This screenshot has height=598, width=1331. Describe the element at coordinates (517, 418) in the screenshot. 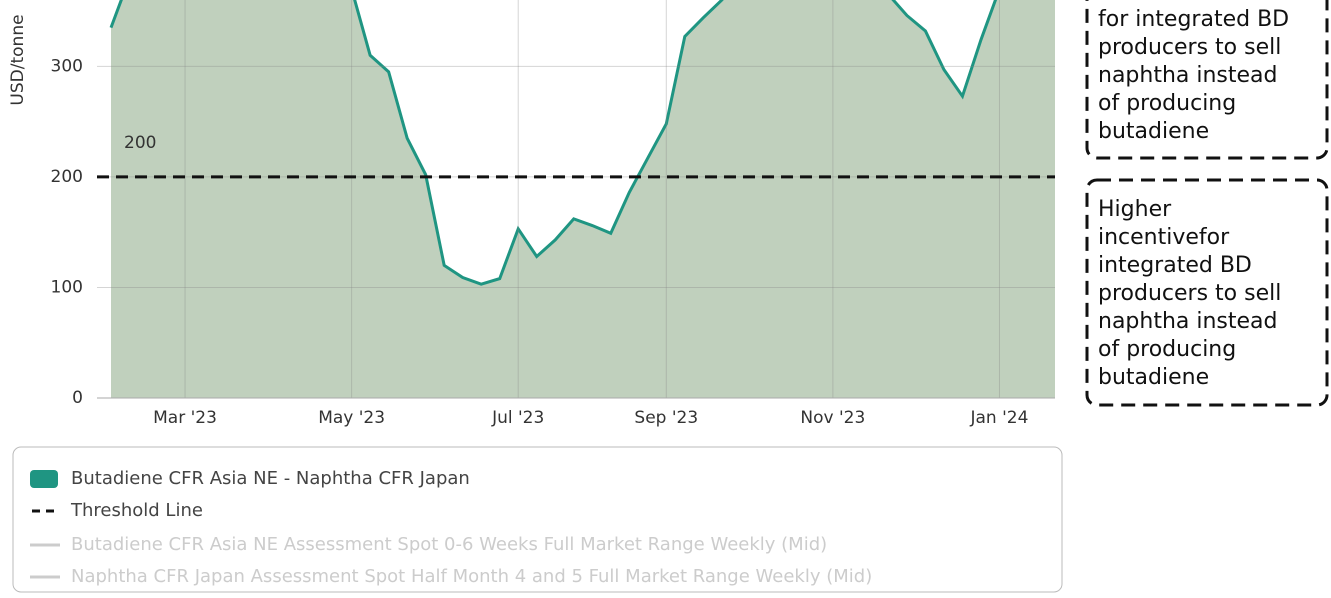

I see `x-tick-label: Jul '23` at that location.